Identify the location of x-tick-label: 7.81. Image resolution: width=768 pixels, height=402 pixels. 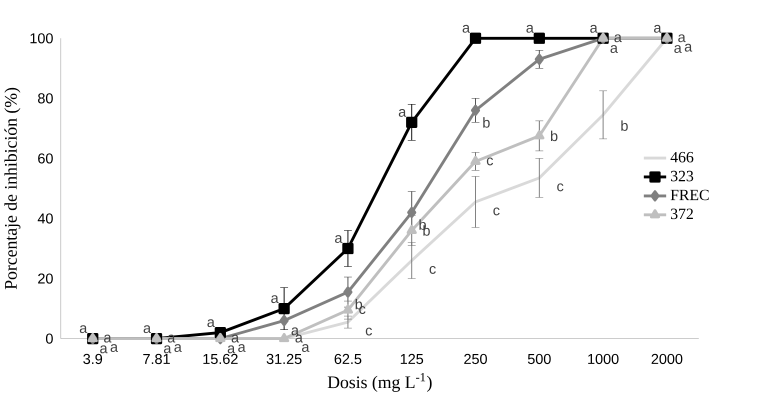
(156, 359).